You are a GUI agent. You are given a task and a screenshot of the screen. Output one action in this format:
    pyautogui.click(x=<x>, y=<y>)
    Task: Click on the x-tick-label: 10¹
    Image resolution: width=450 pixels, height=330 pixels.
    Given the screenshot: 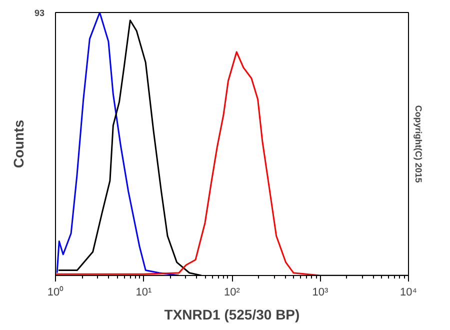 What is the action you would take?
    pyautogui.click(x=144, y=292)
    